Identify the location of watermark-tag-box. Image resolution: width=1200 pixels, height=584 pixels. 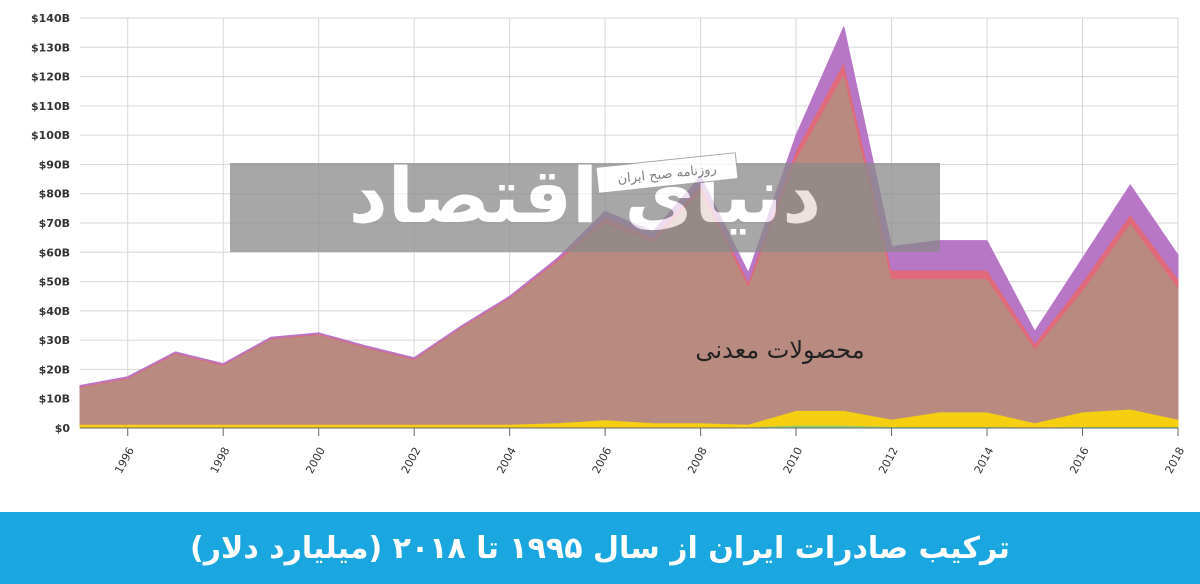
(667, 173).